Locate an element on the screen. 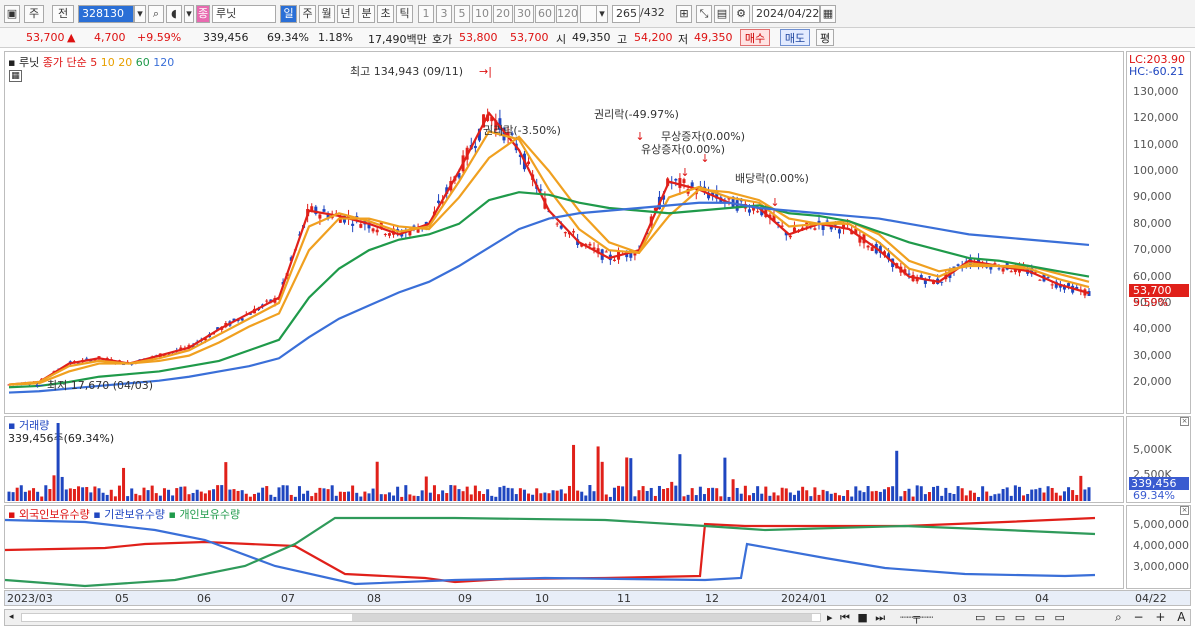  view-icons: ▭ ▭ ▭ ▭ ▭ is located at coordinates (1021, 617).